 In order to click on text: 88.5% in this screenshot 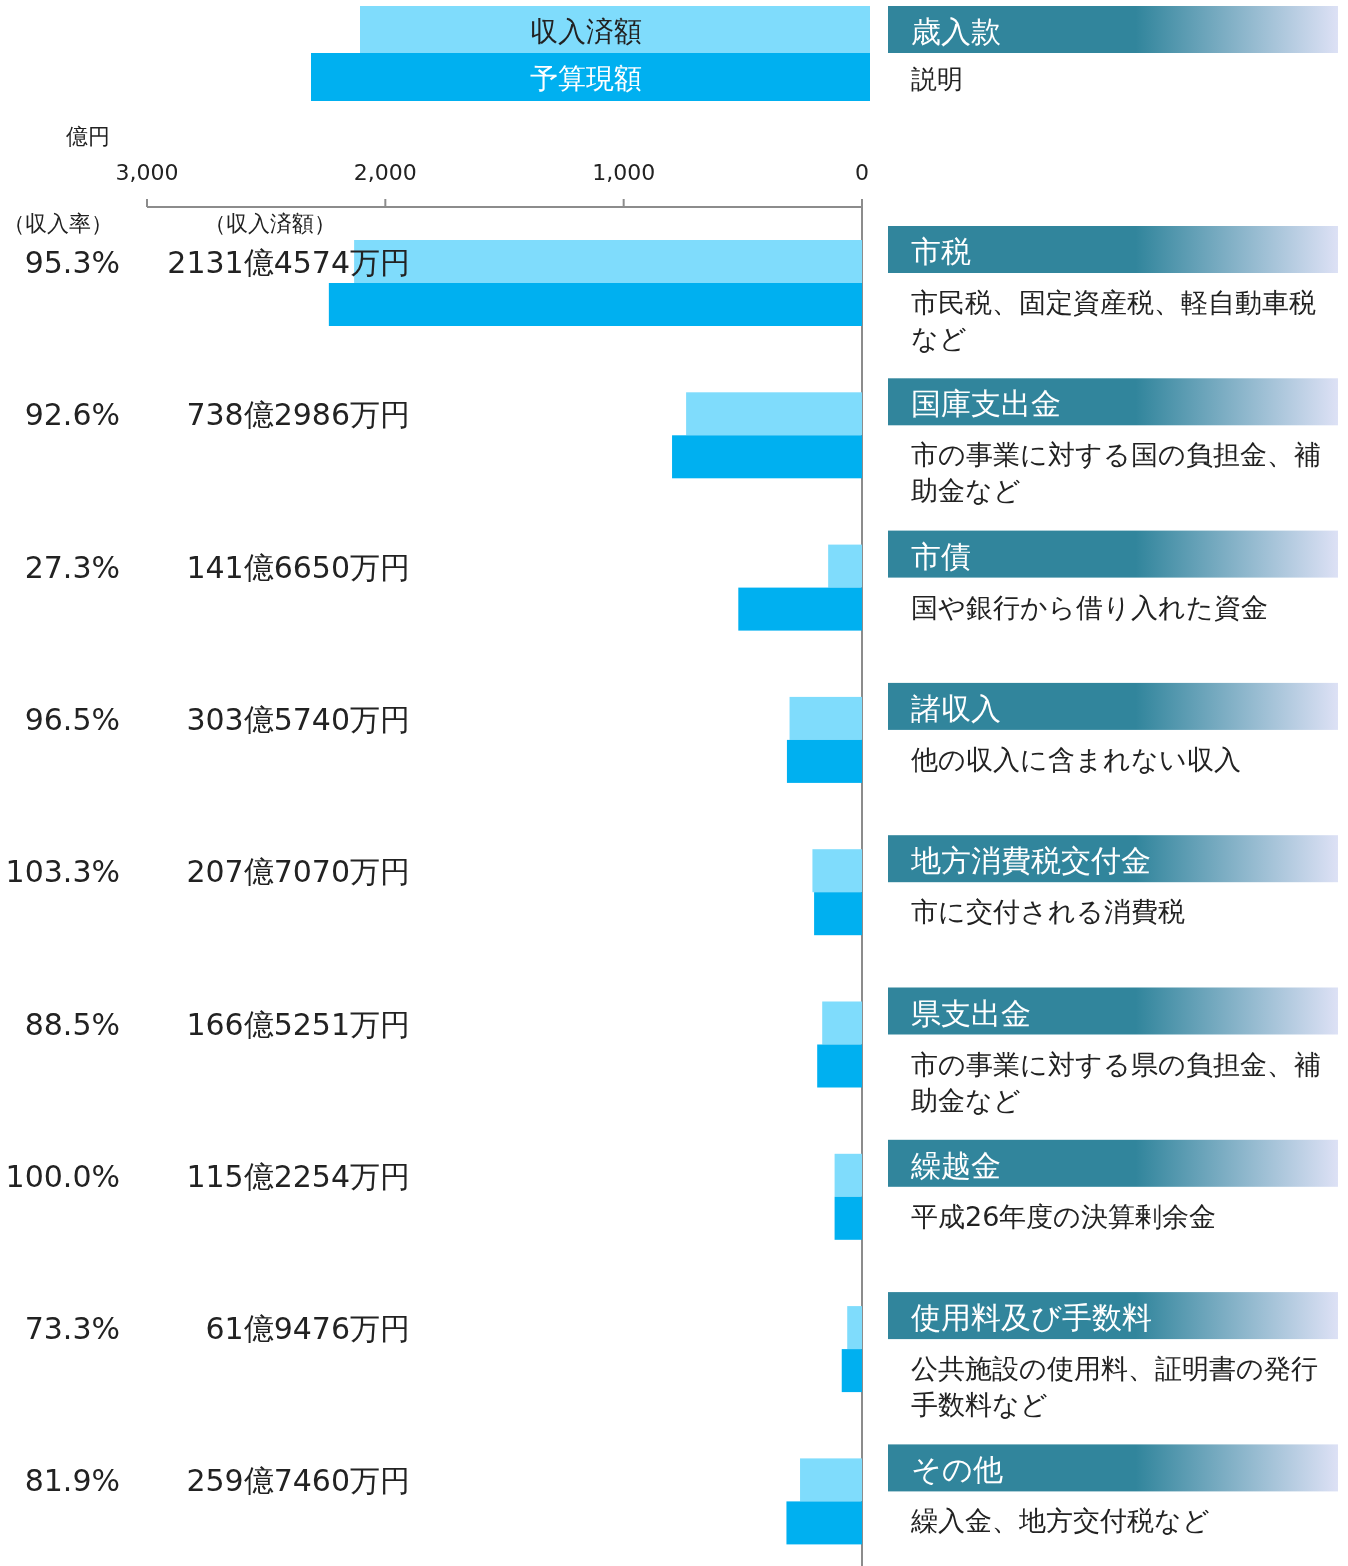, I will do `click(72, 1024)`.